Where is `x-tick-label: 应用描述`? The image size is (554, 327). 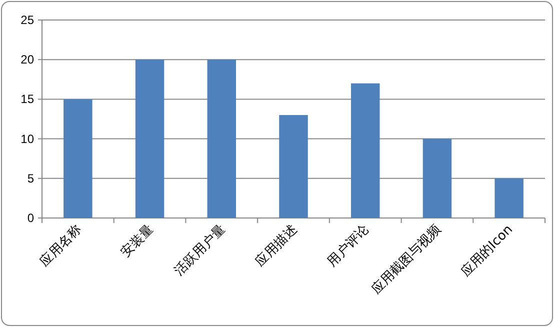
x-tick-label: 应用描述 is located at coordinates (276, 246).